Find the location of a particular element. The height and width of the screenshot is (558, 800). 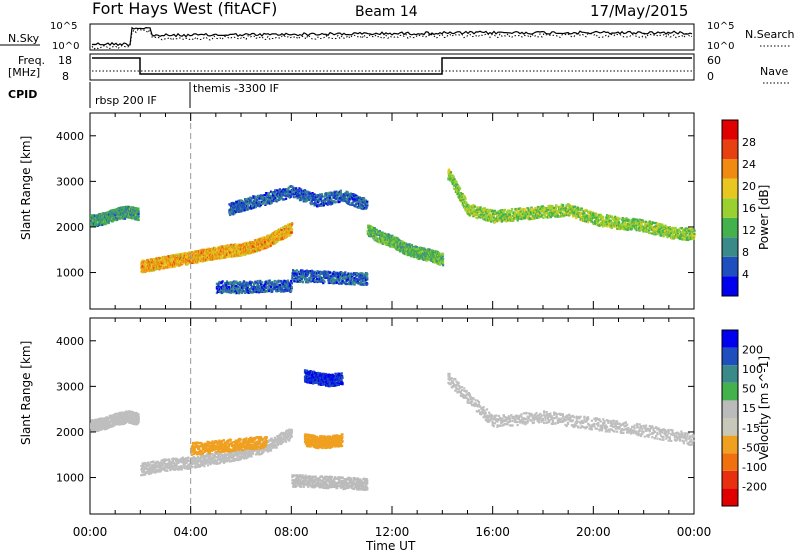

freq-tick-top: 18 is located at coordinates (65, 60).